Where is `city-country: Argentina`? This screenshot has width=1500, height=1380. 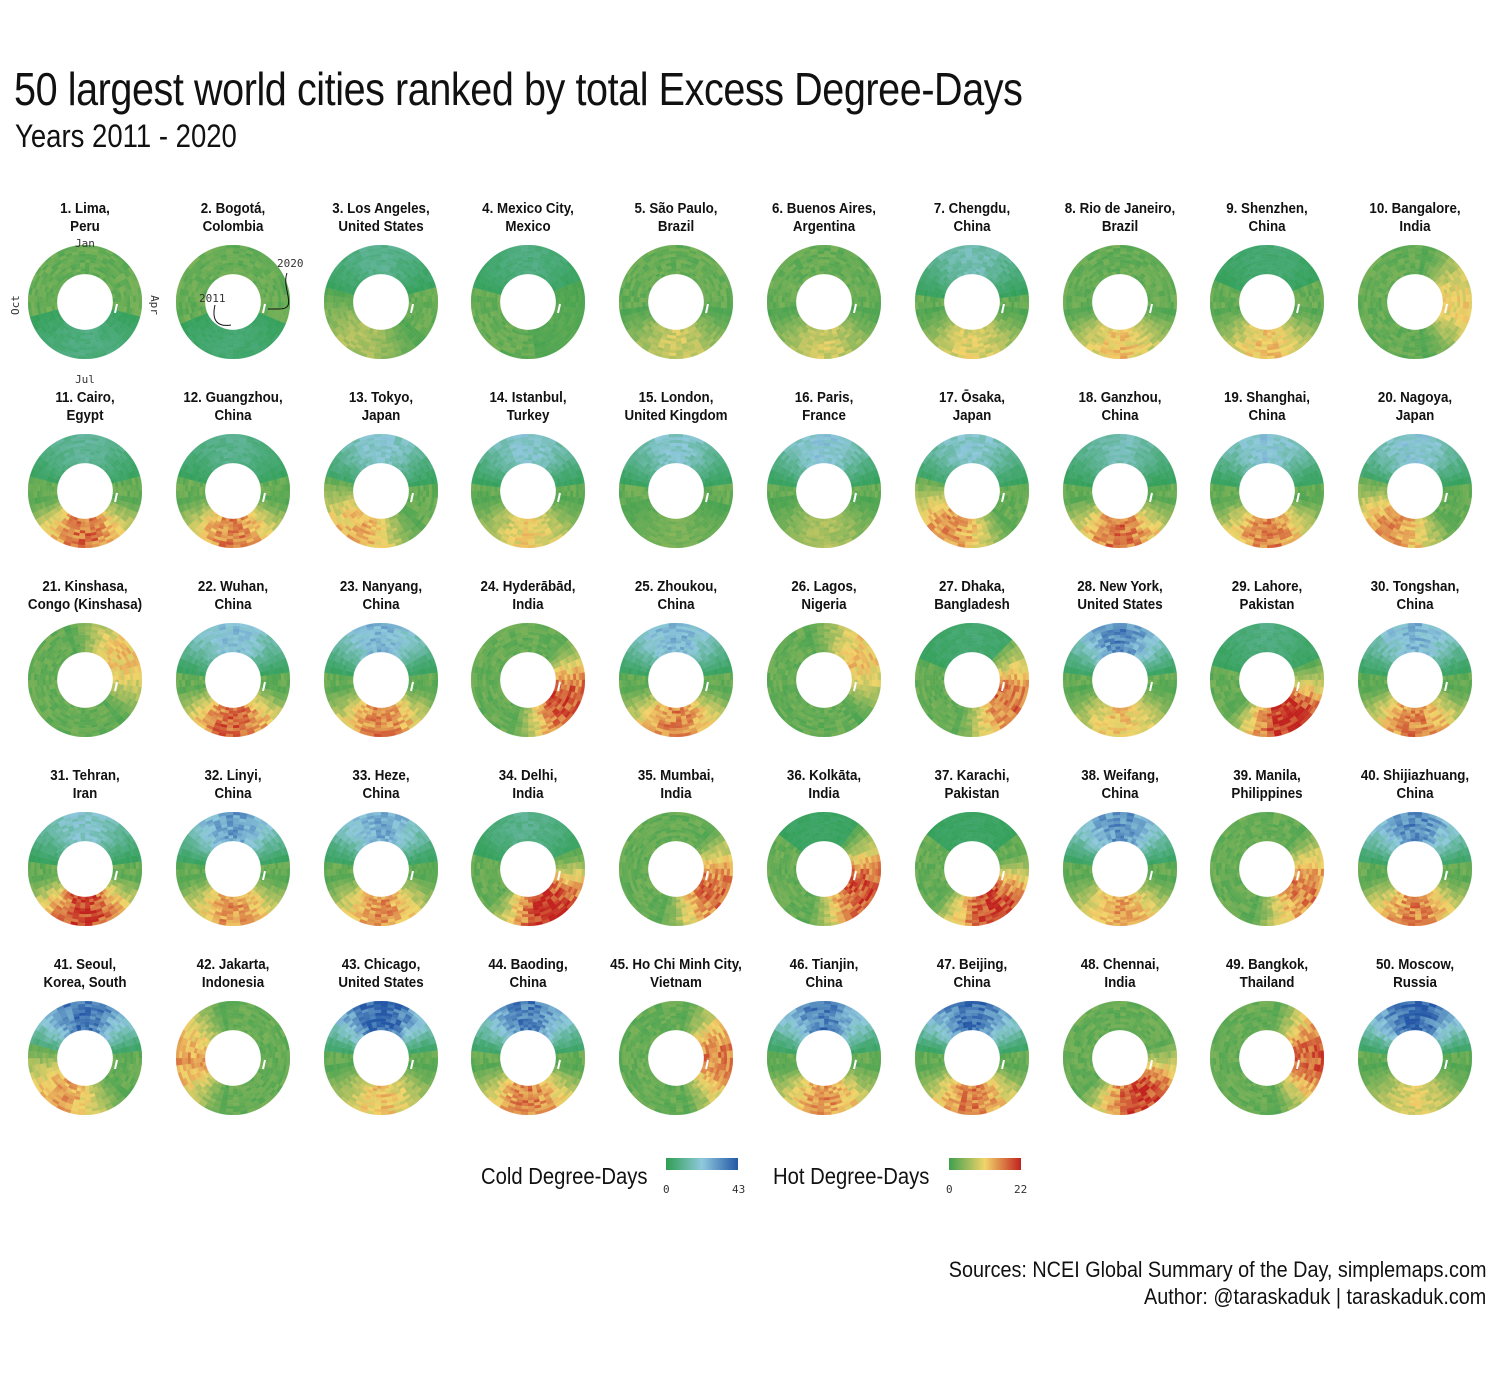
city-country: Argentina is located at coordinates (824, 227).